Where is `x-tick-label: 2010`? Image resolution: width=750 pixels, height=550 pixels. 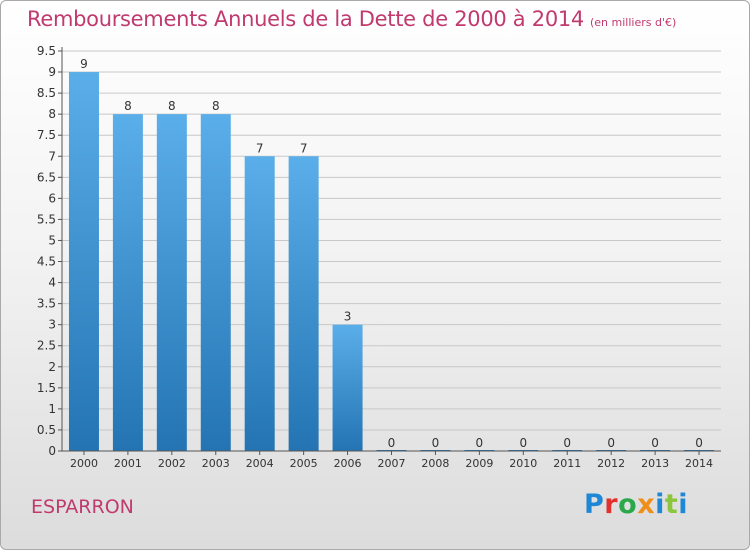
x-tick-label: 2010 is located at coordinates (523, 463).